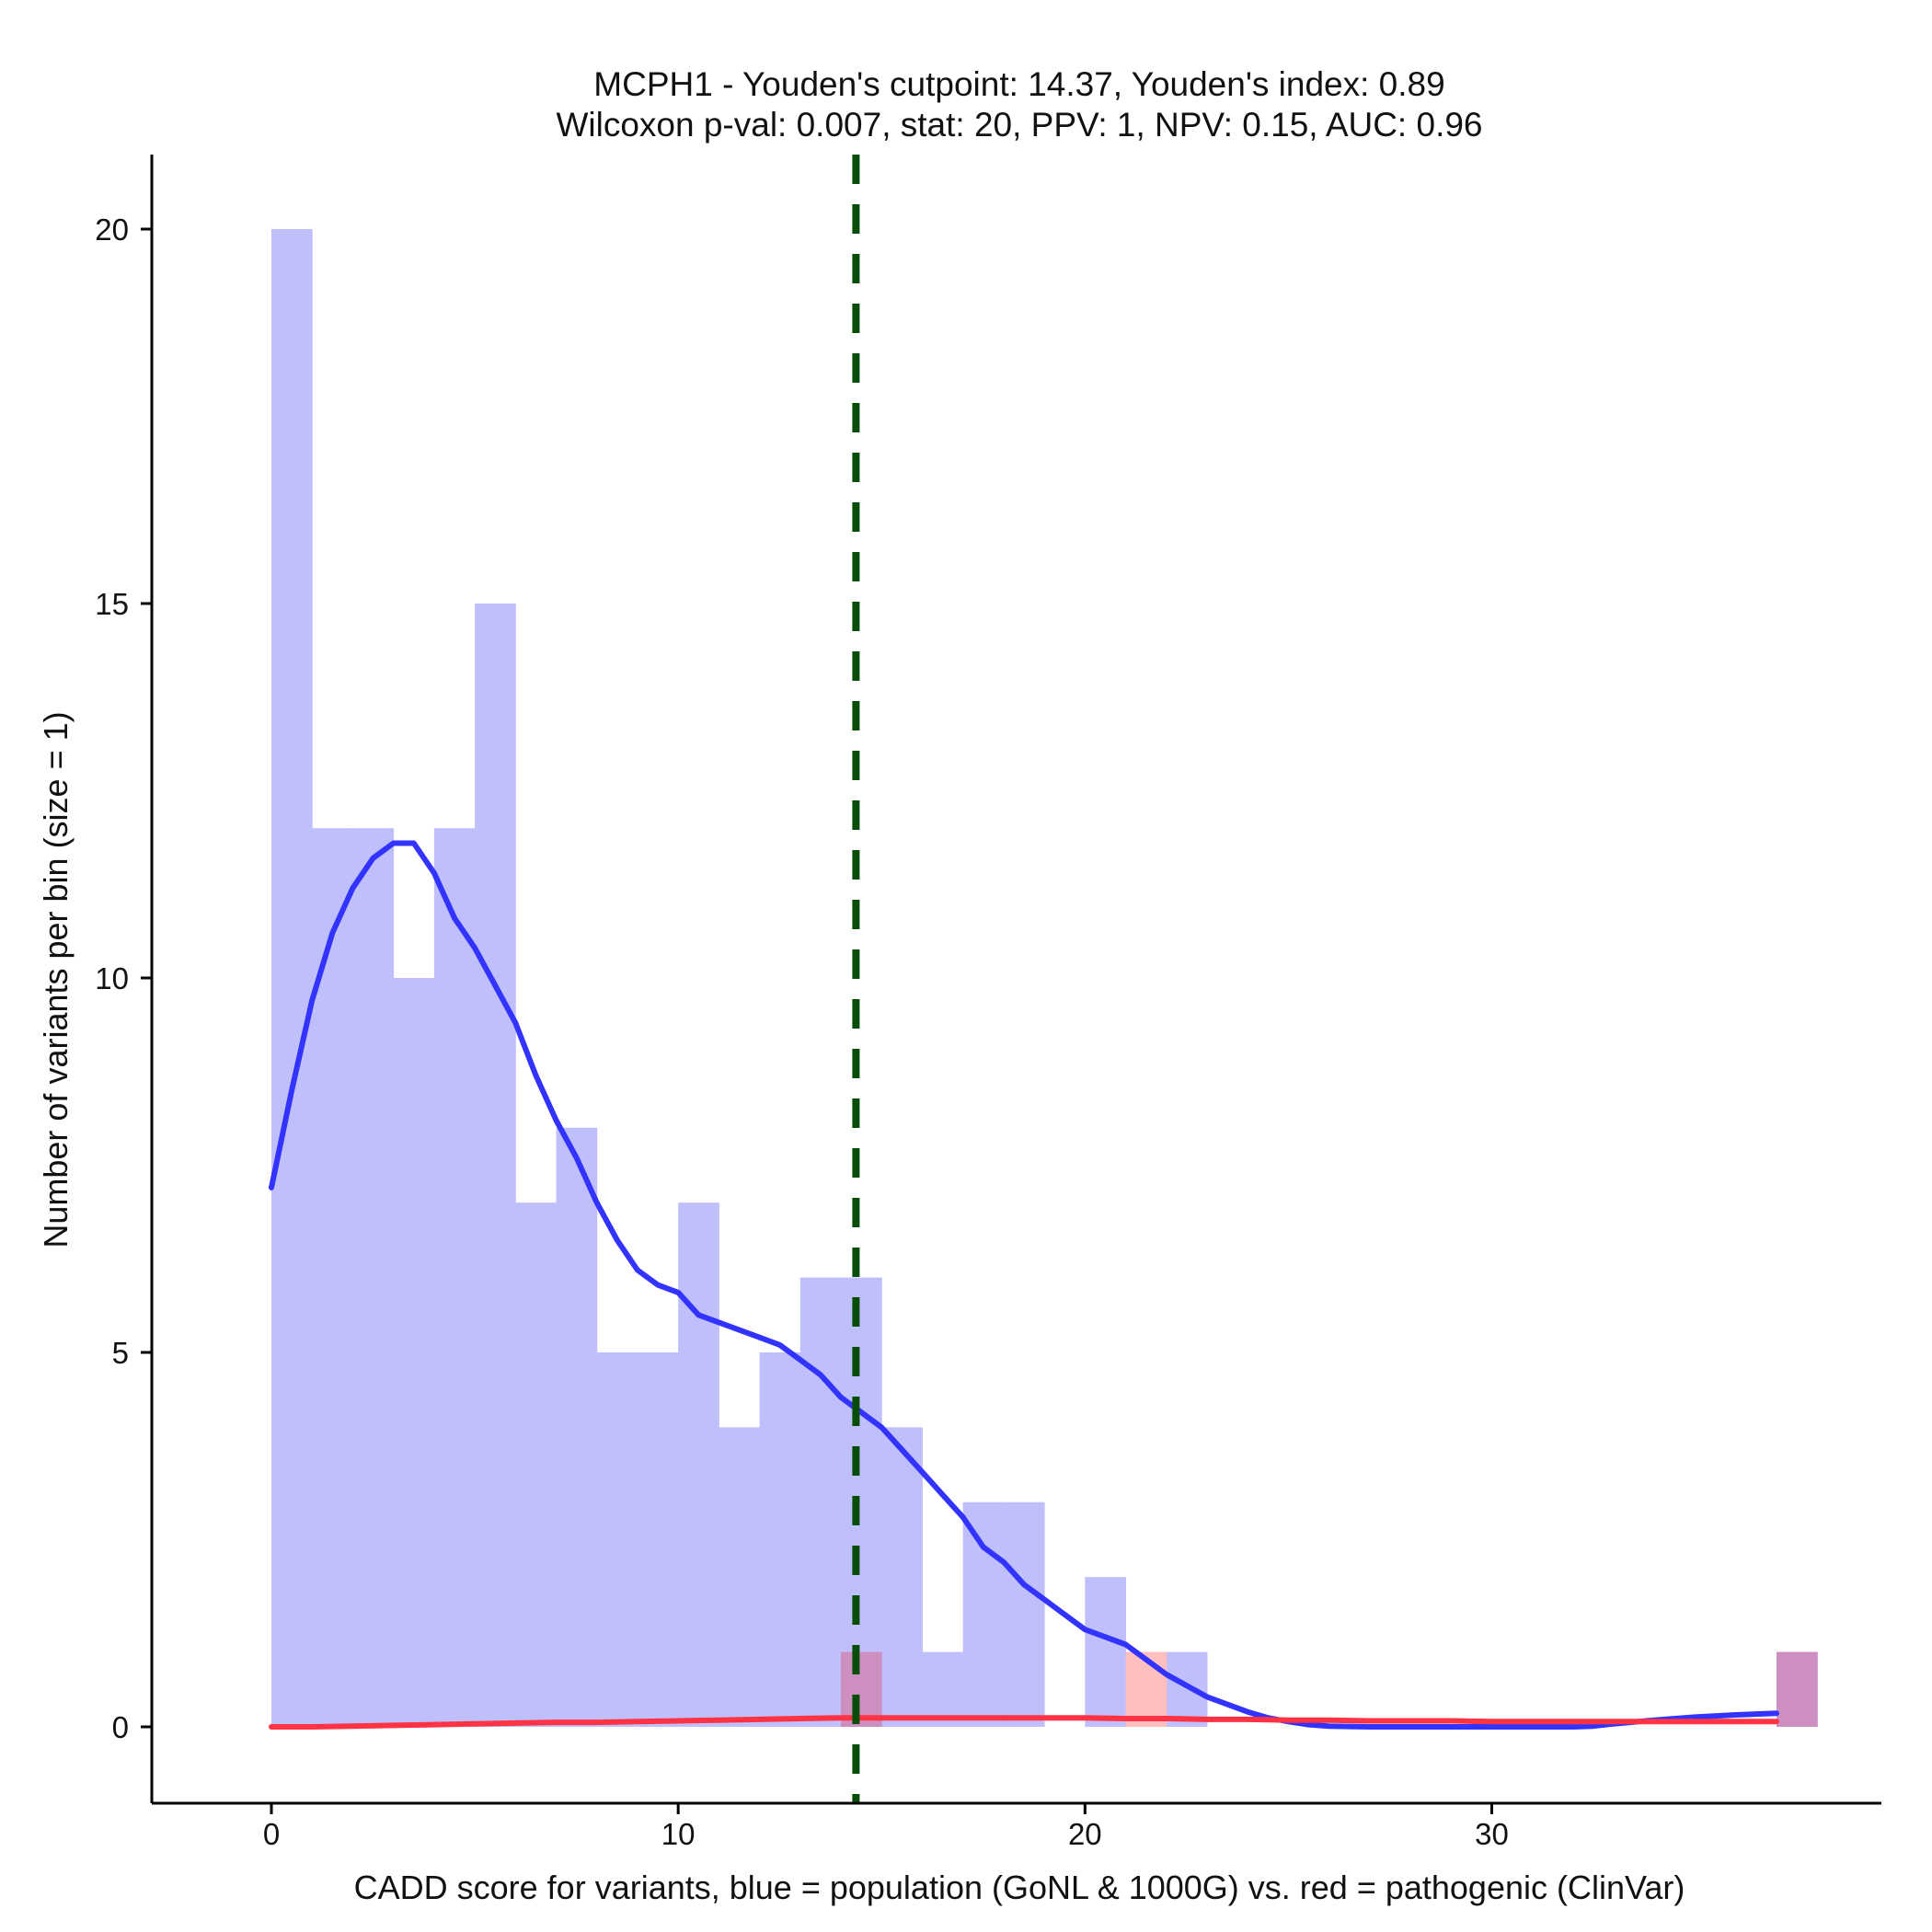 Image resolution: width=1932 pixels, height=1932 pixels. Describe the element at coordinates (271, 1834) in the screenshot. I see `x-tick-label: 0` at that location.